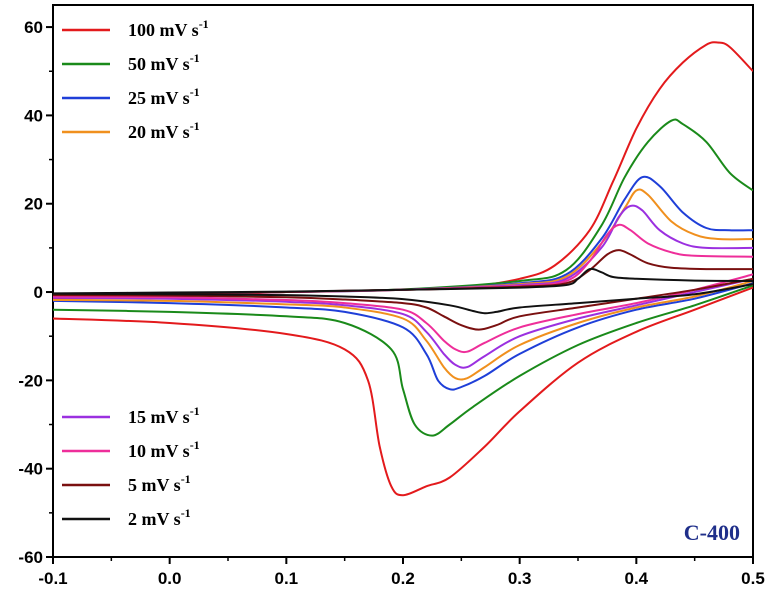 This screenshot has width=770, height=596. I want to click on x-tick-label: 0.0, so click(170, 578).